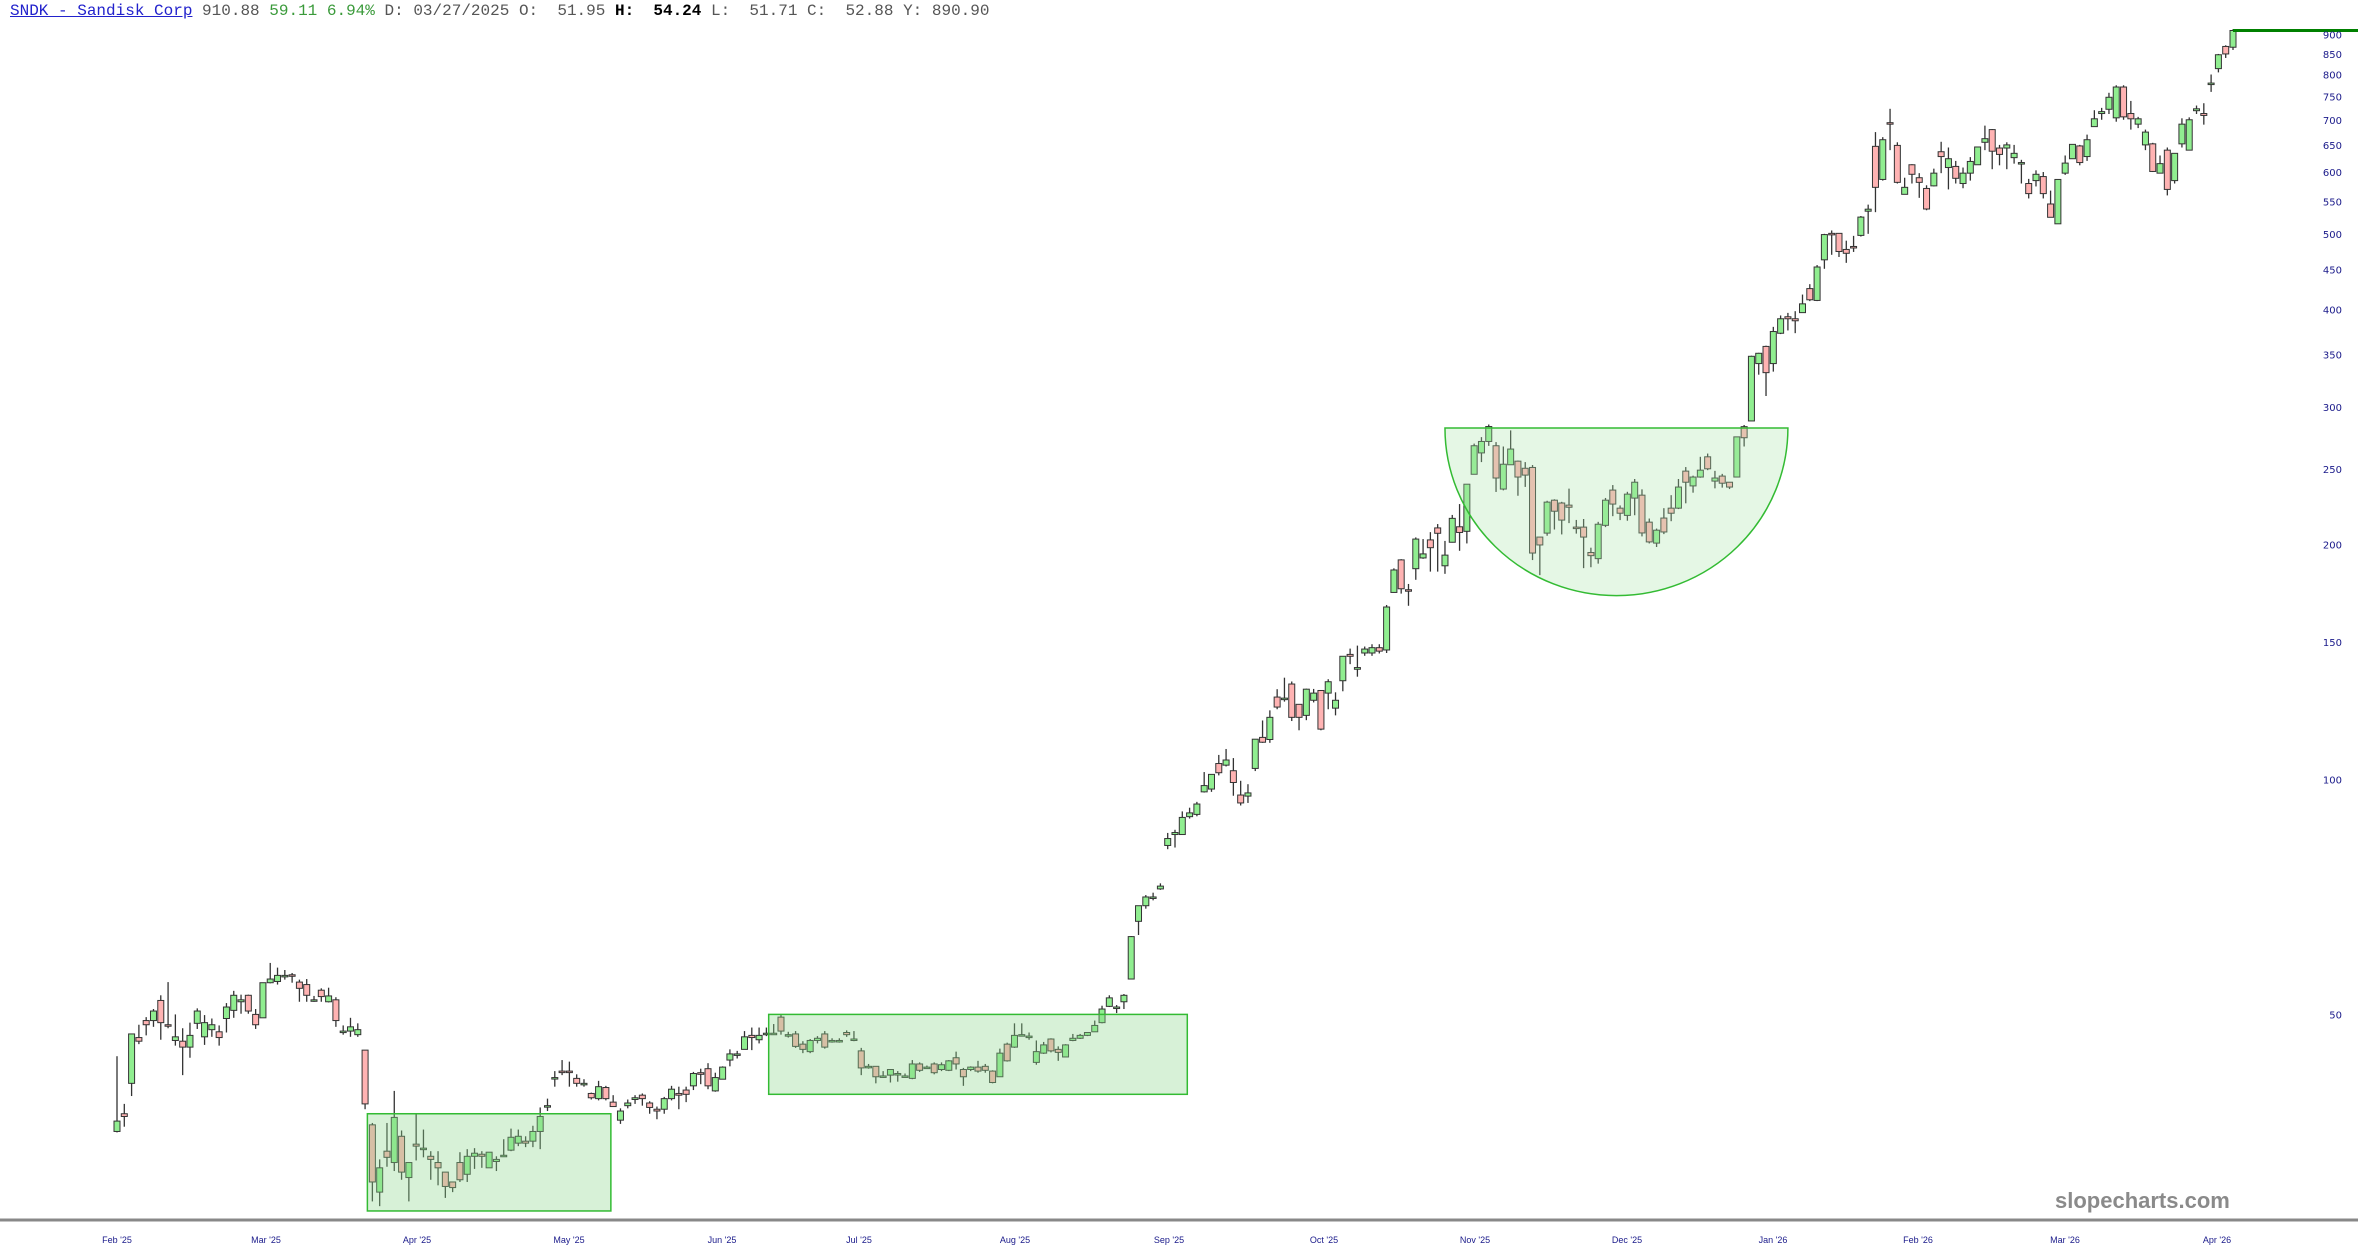 This screenshot has height=1260, width=2358. I want to click on cup-pattern-highlight, so click(1616, 512).